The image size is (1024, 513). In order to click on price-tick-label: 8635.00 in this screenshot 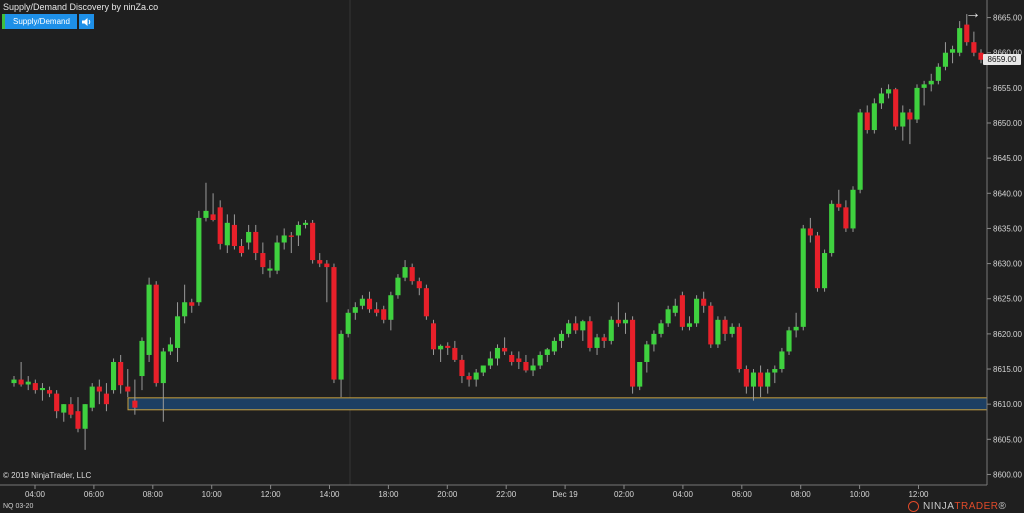, I will do `click(1007, 228)`.